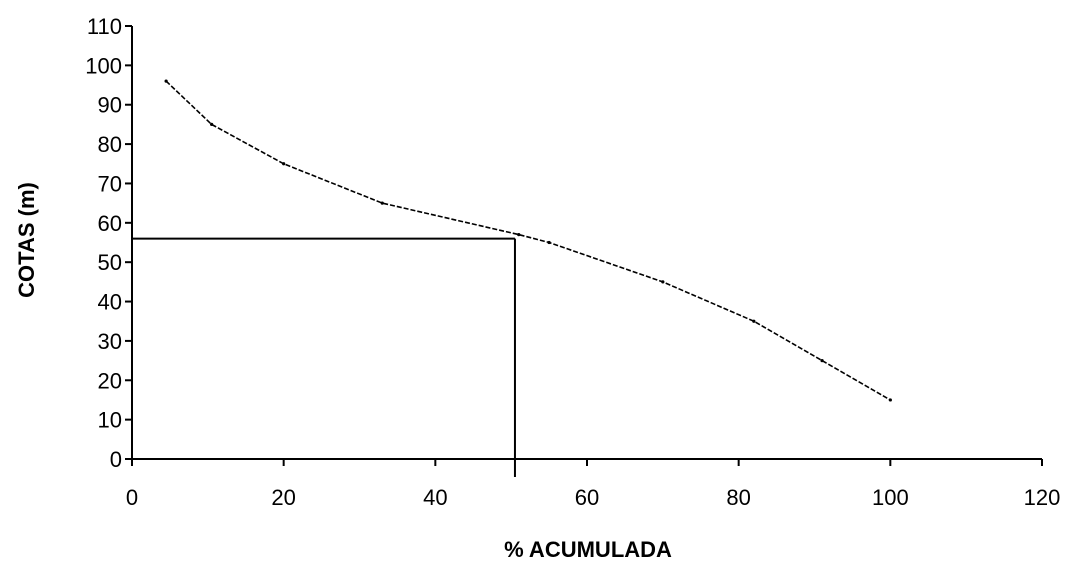  I want to click on x-axis-title: % ACUMULADA, so click(588, 549).